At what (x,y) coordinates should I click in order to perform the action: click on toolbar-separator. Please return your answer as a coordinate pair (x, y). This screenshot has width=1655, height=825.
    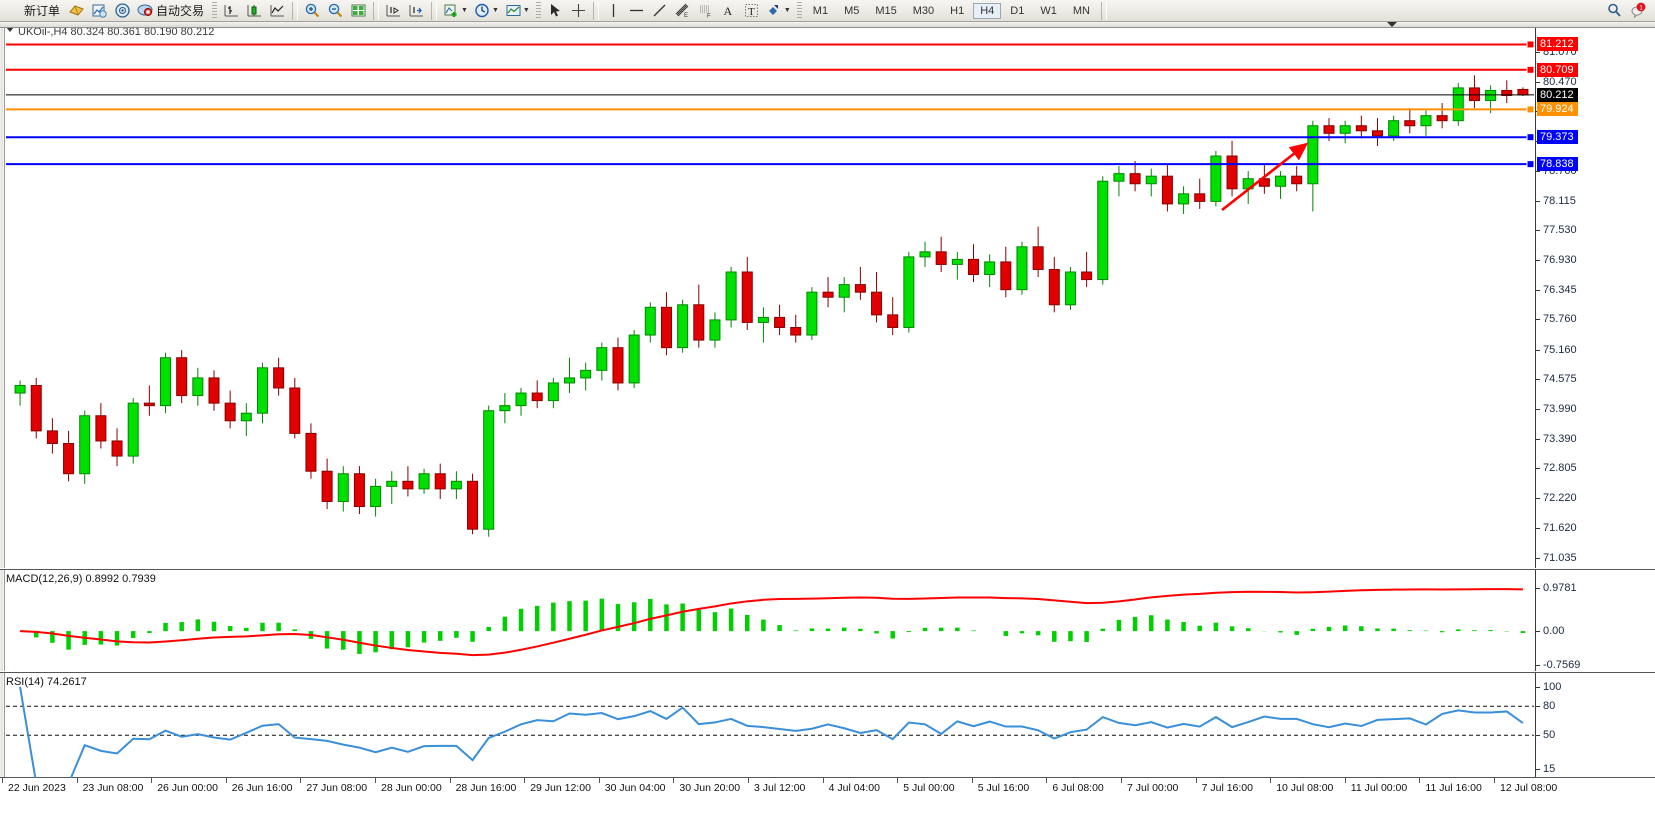
    Looking at the image, I should click on (595, 10).